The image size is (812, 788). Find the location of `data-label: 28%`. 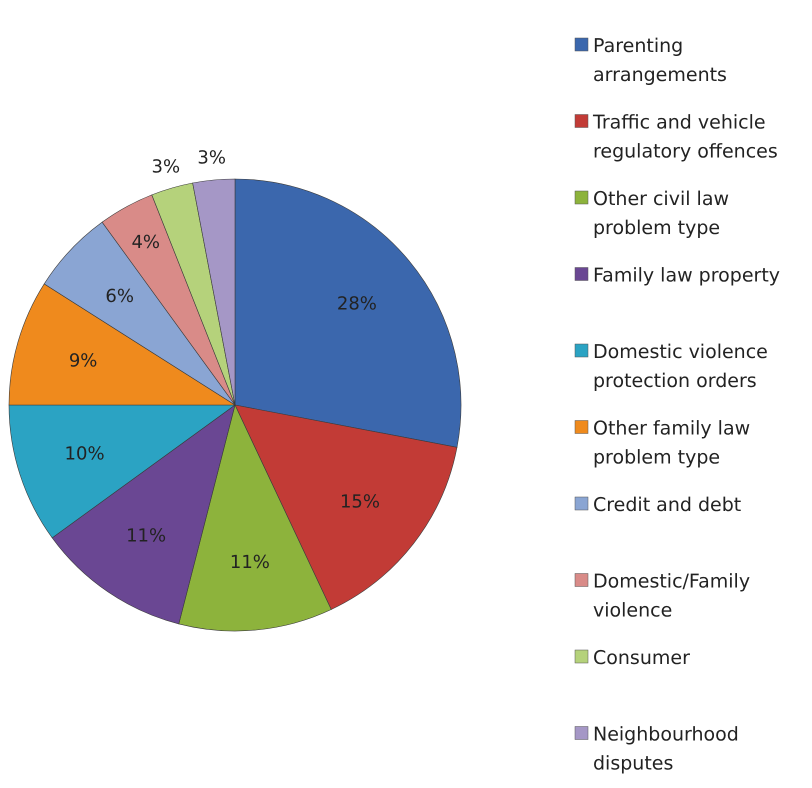

data-label: 28% is located at coordinates (356, 304).